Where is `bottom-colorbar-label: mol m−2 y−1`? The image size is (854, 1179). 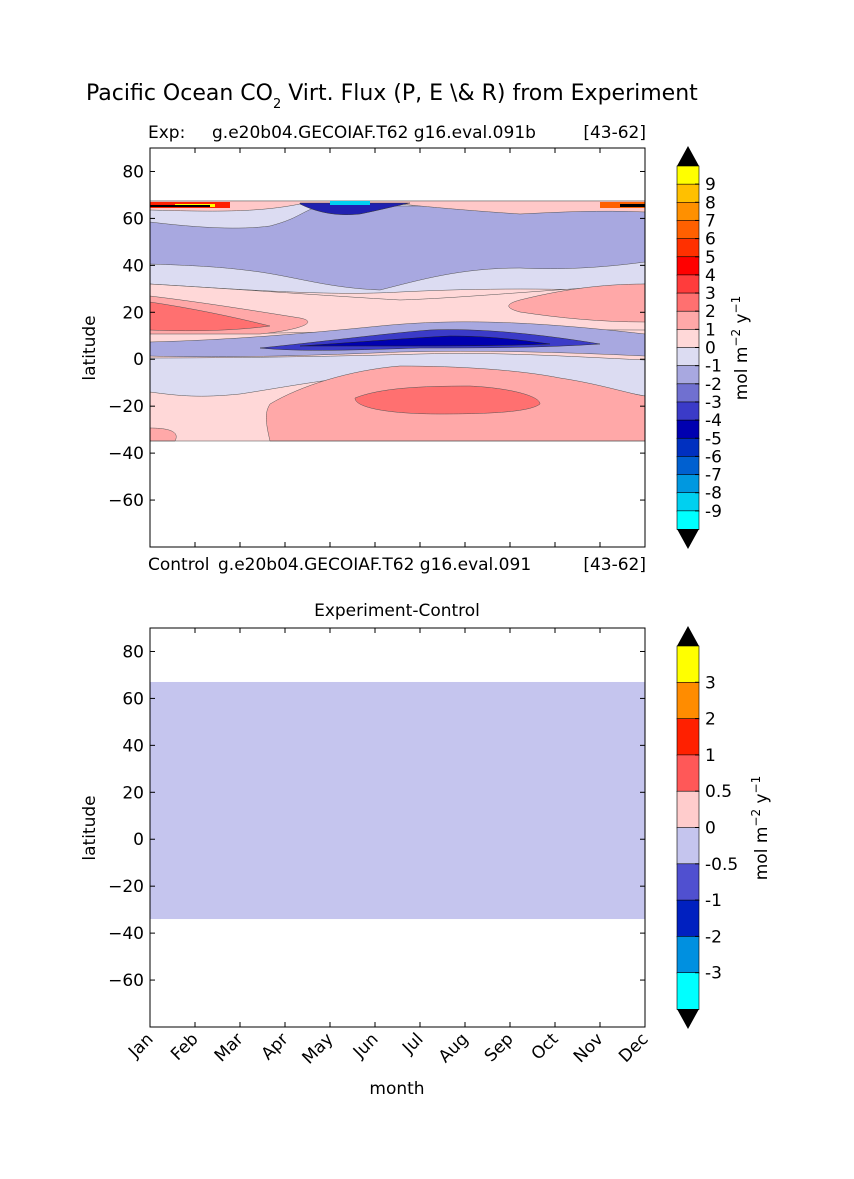
bottom-colorbar-label: mol m−2 y−1 is located at coordinates (760, 828).